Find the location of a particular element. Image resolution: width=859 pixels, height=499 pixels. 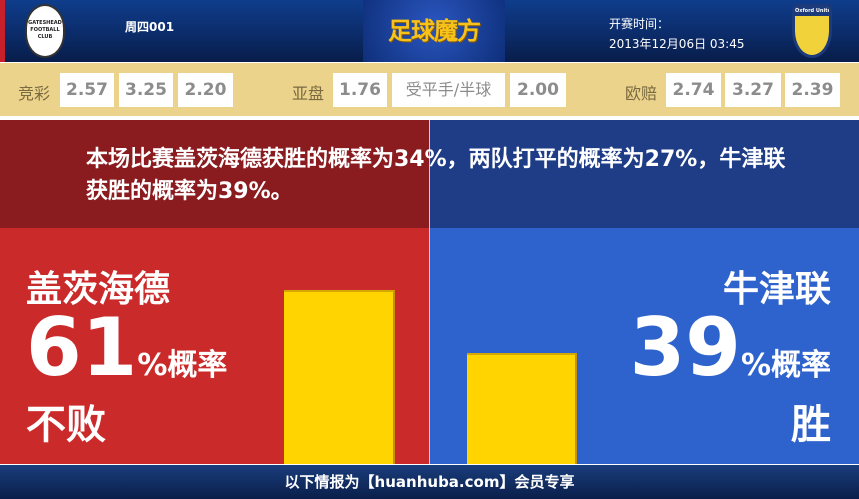

away-probability: 39%概率 is located at coordinates (730, 357).